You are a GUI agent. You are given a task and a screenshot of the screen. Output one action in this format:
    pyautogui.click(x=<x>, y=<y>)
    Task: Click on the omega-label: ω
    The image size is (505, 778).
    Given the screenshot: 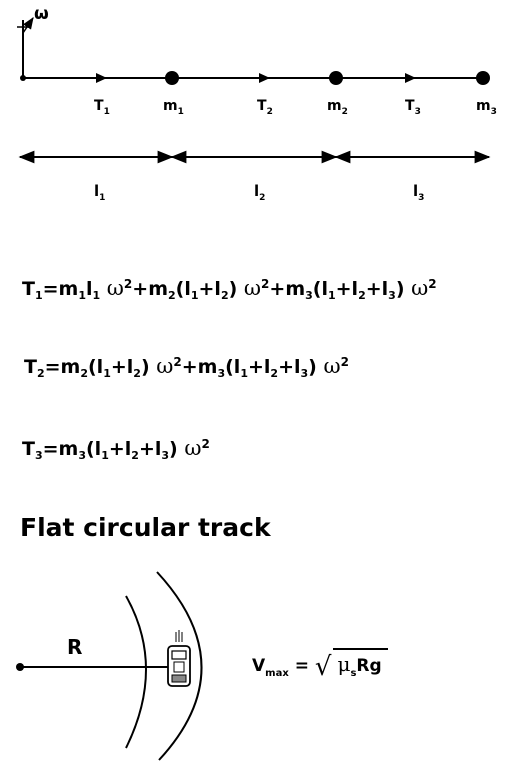 What is the action you would take?
    pyautogui.click(x=41, y=14)
    